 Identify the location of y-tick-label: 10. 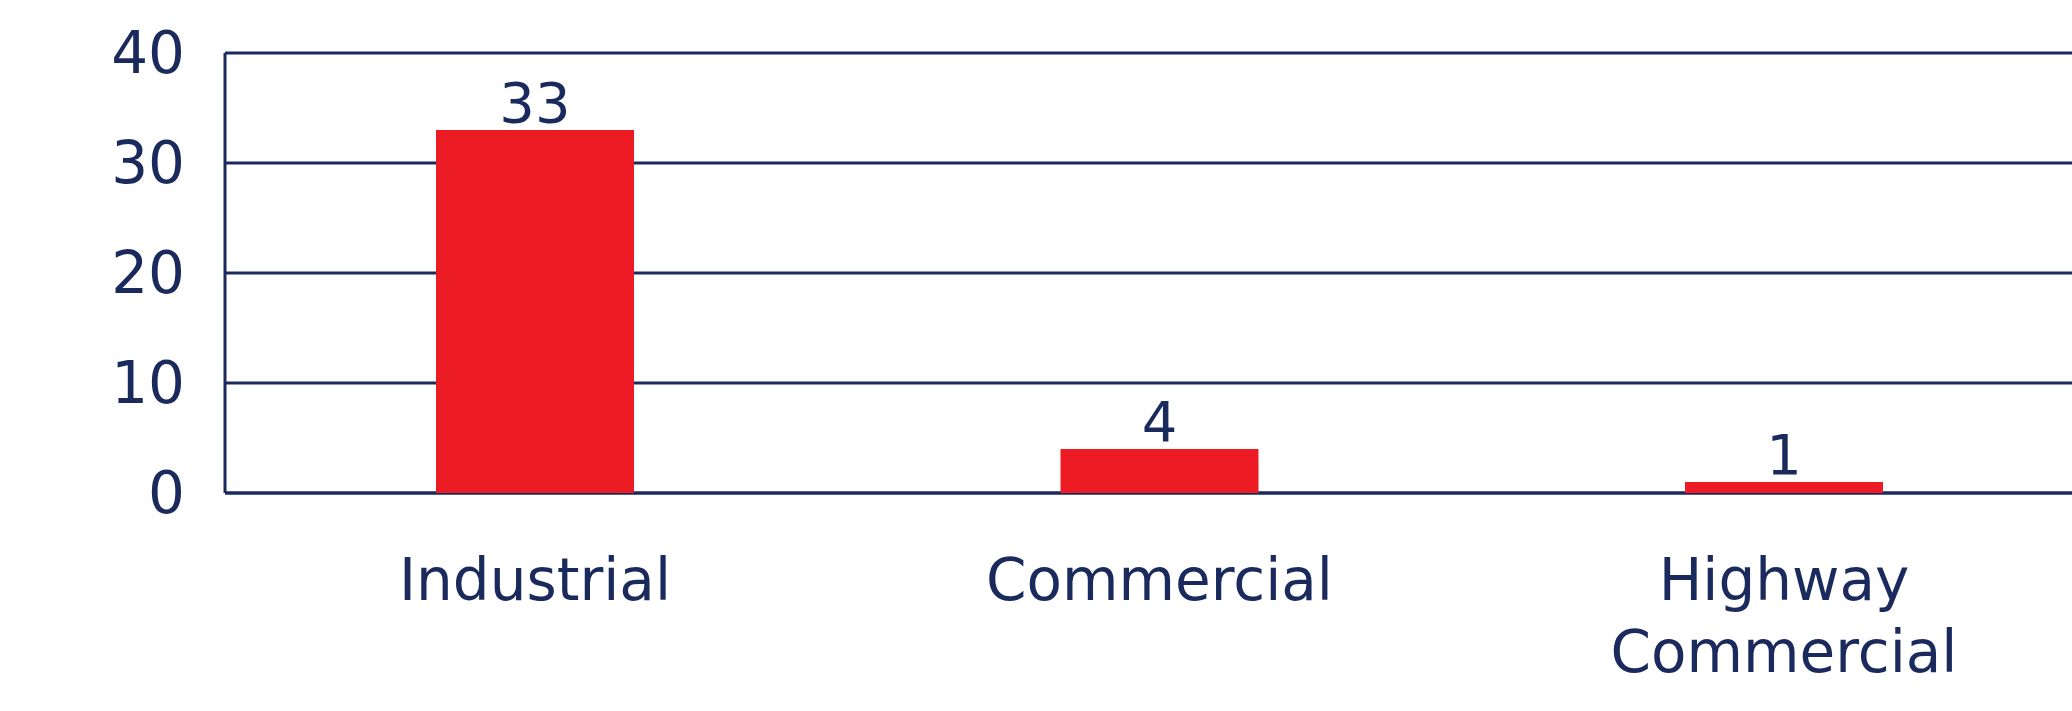
(148, 383).